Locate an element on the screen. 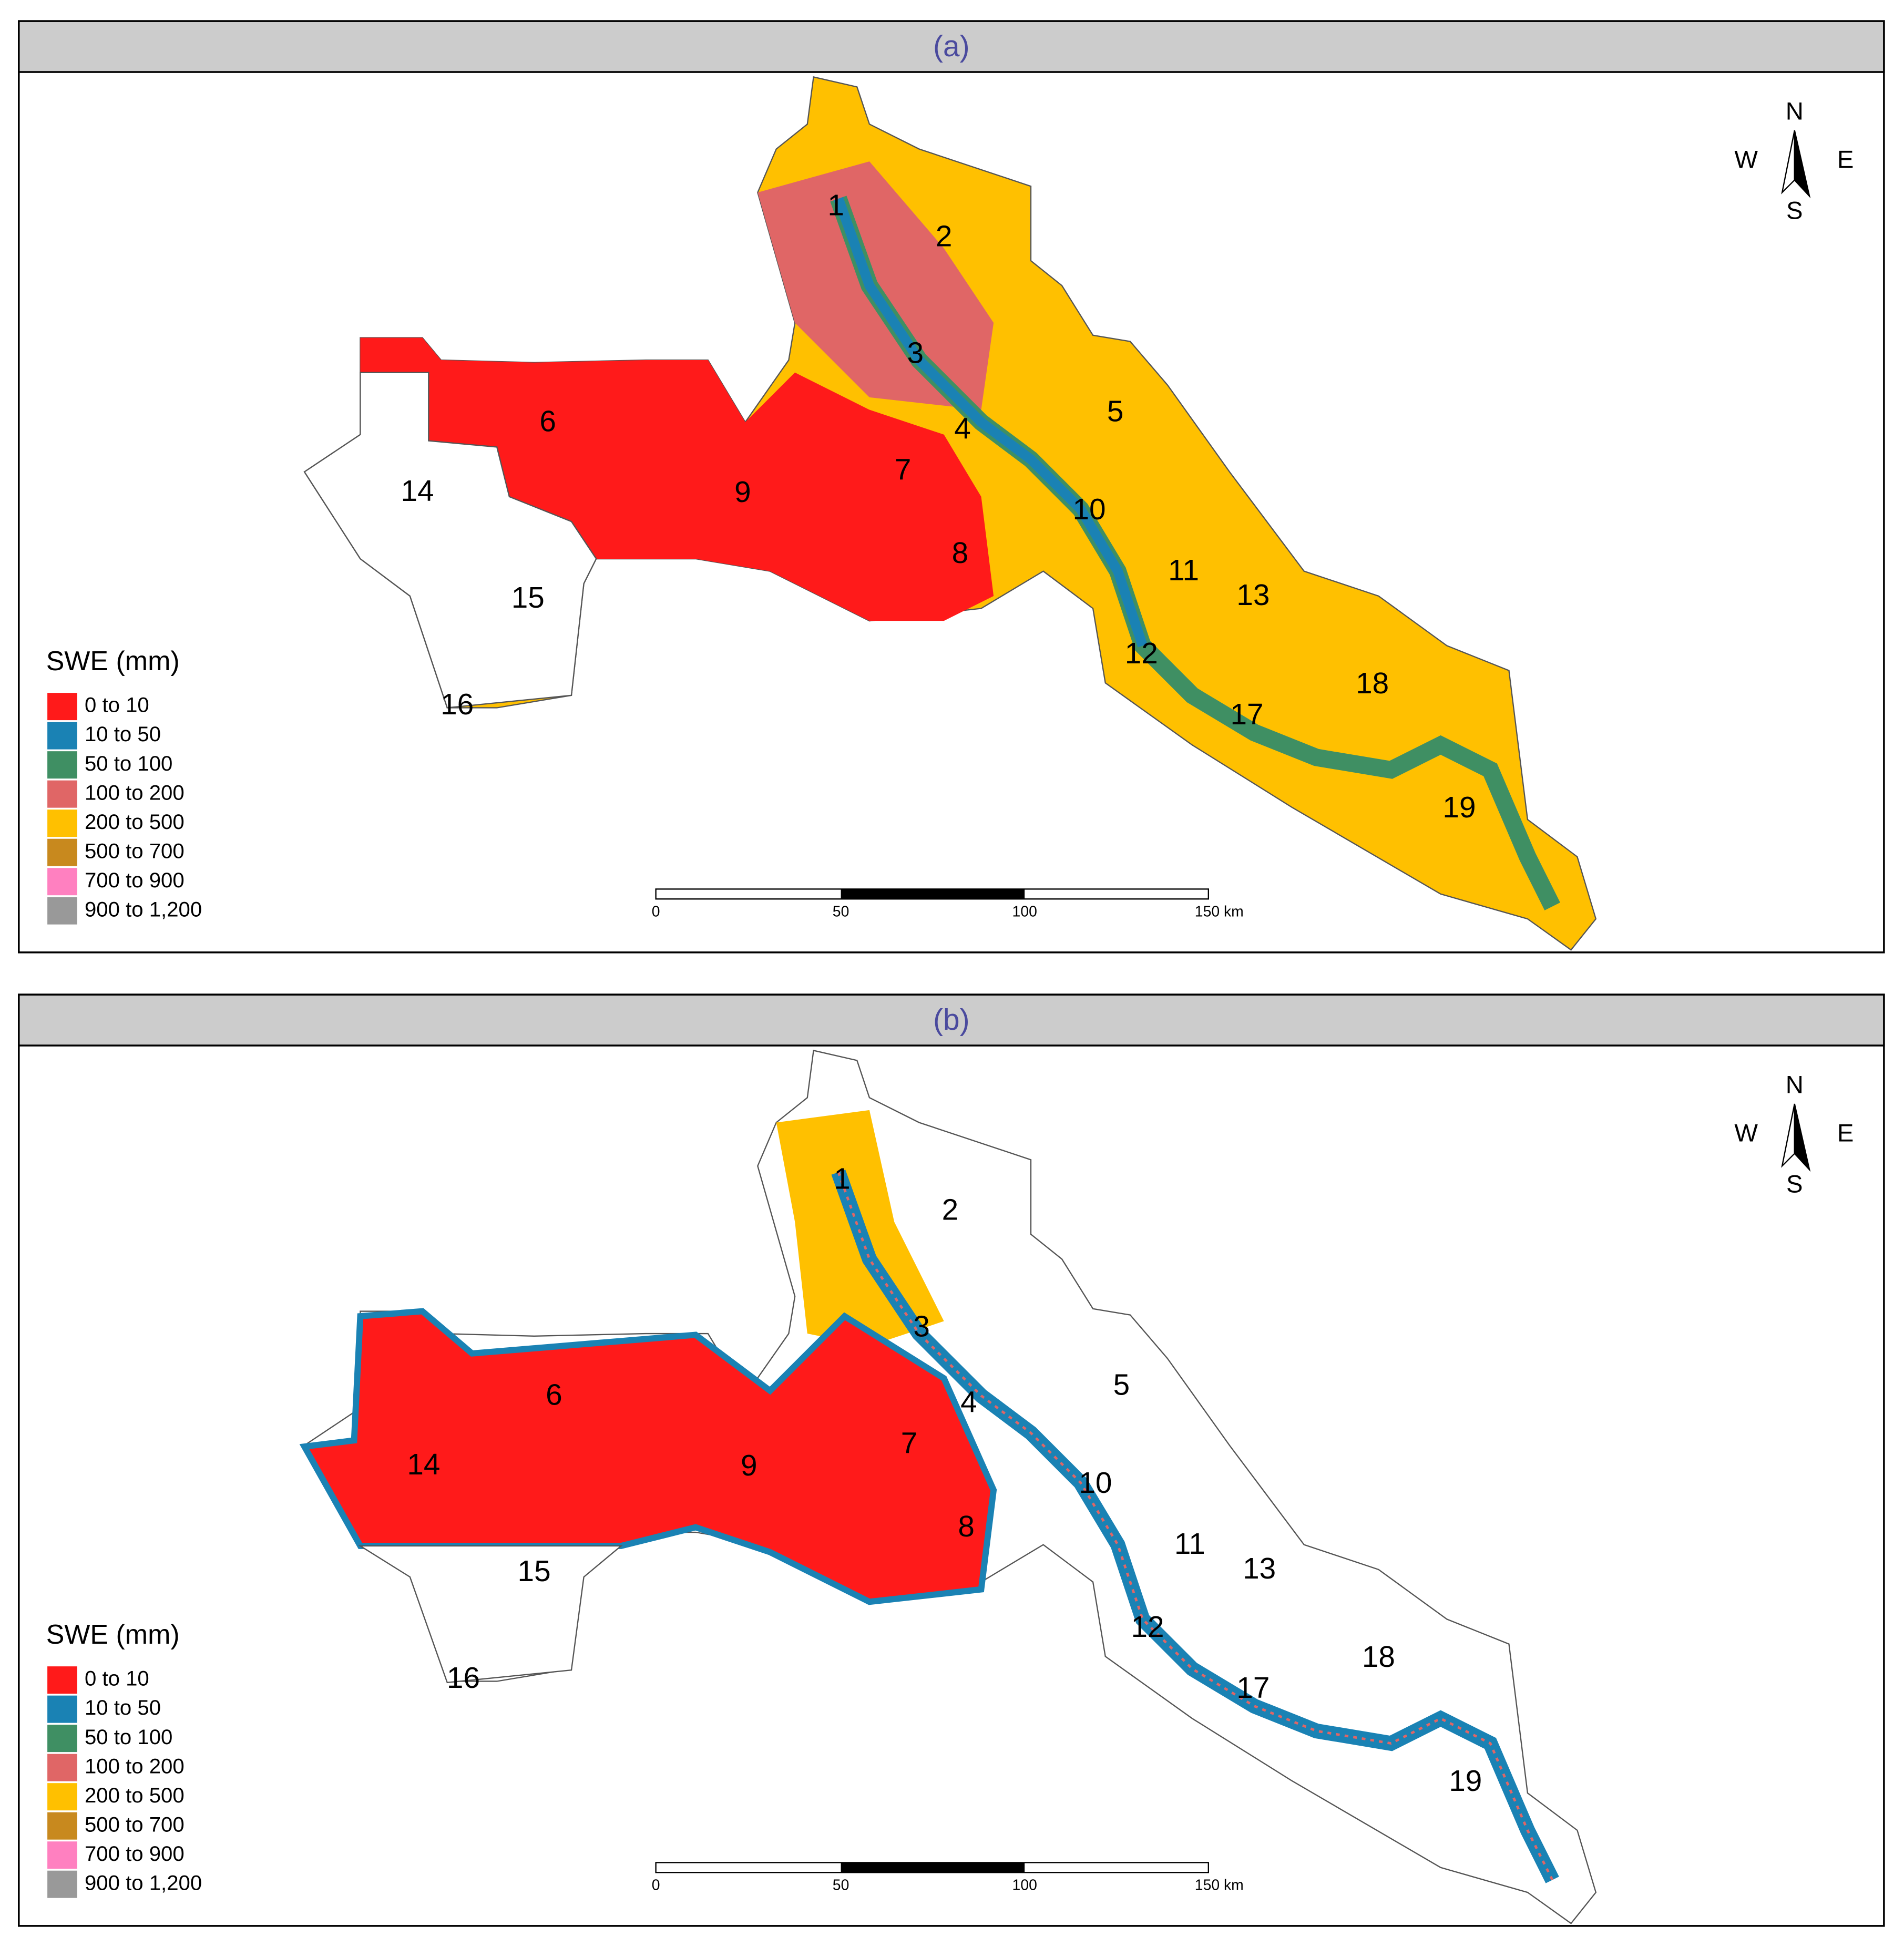 Image resolution: width=1904 pixels, height=1947 pixels. basin-label: 14 is located at coordinates (417, 491).